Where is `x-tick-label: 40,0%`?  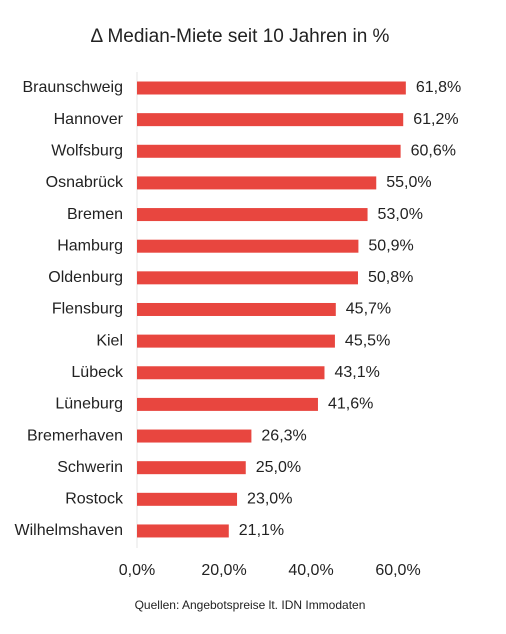 x-tick-label: 40,0% is located at coordinates (310, 570).